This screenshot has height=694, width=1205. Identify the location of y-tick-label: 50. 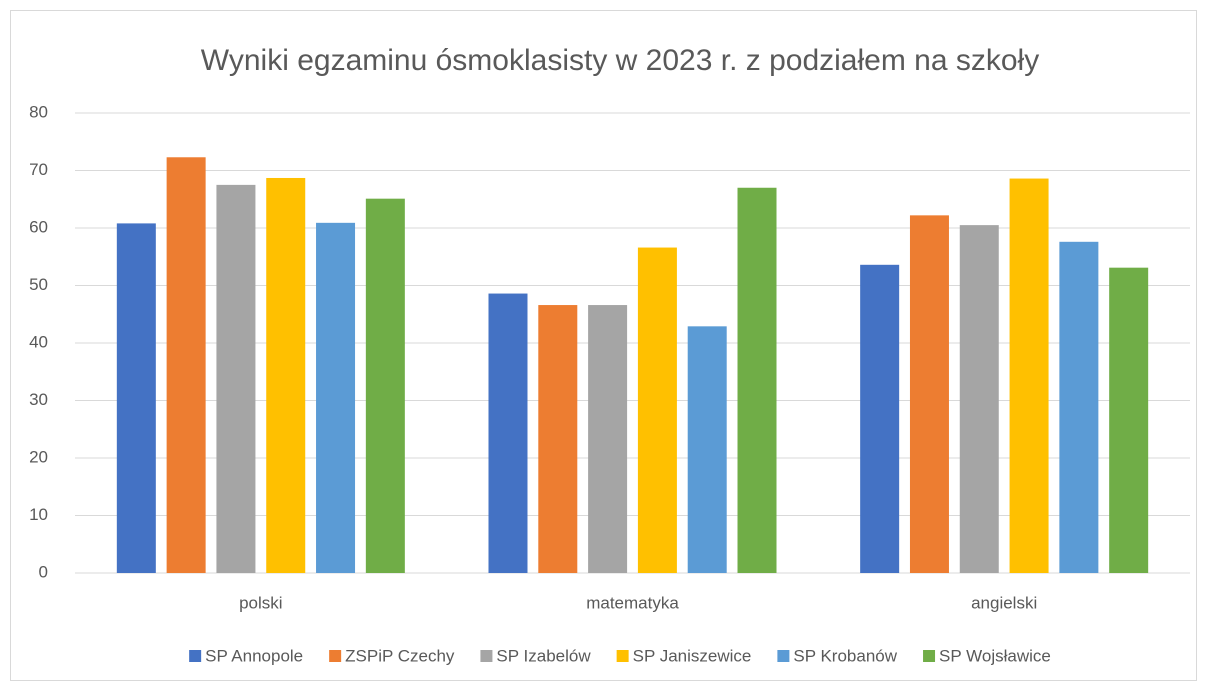
(38, 284).